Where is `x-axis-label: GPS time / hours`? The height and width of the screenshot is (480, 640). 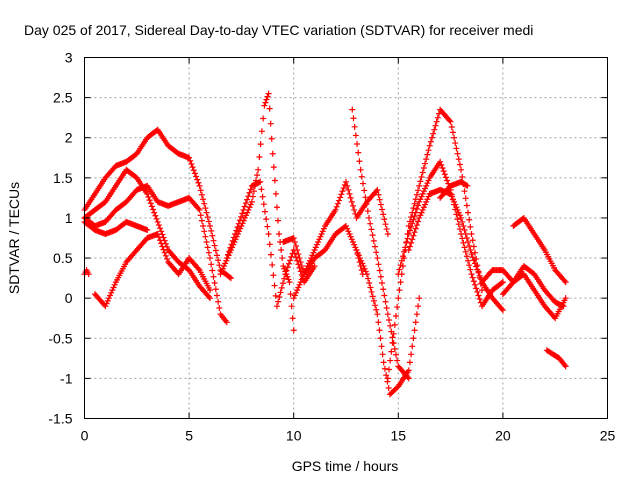 x-axis-label: GPS time / hours is located at coordinates (345, 466).